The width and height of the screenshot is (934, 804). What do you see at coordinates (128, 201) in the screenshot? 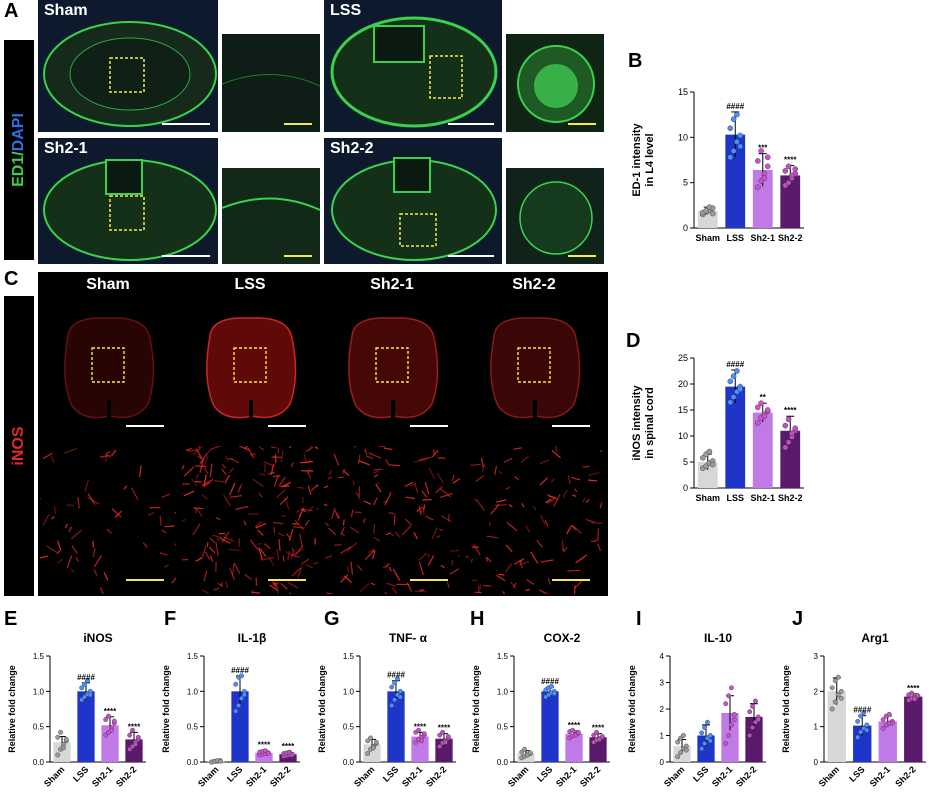
I see `micrograph-sh21-overview: Sh2-1` at bounding box center [128, 201].